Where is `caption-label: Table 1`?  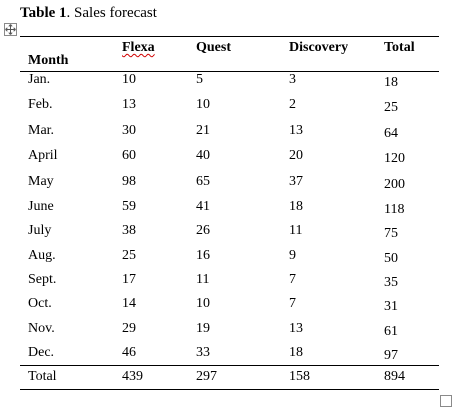
caption-label: Table 1 is located at coordinates (43, 13).